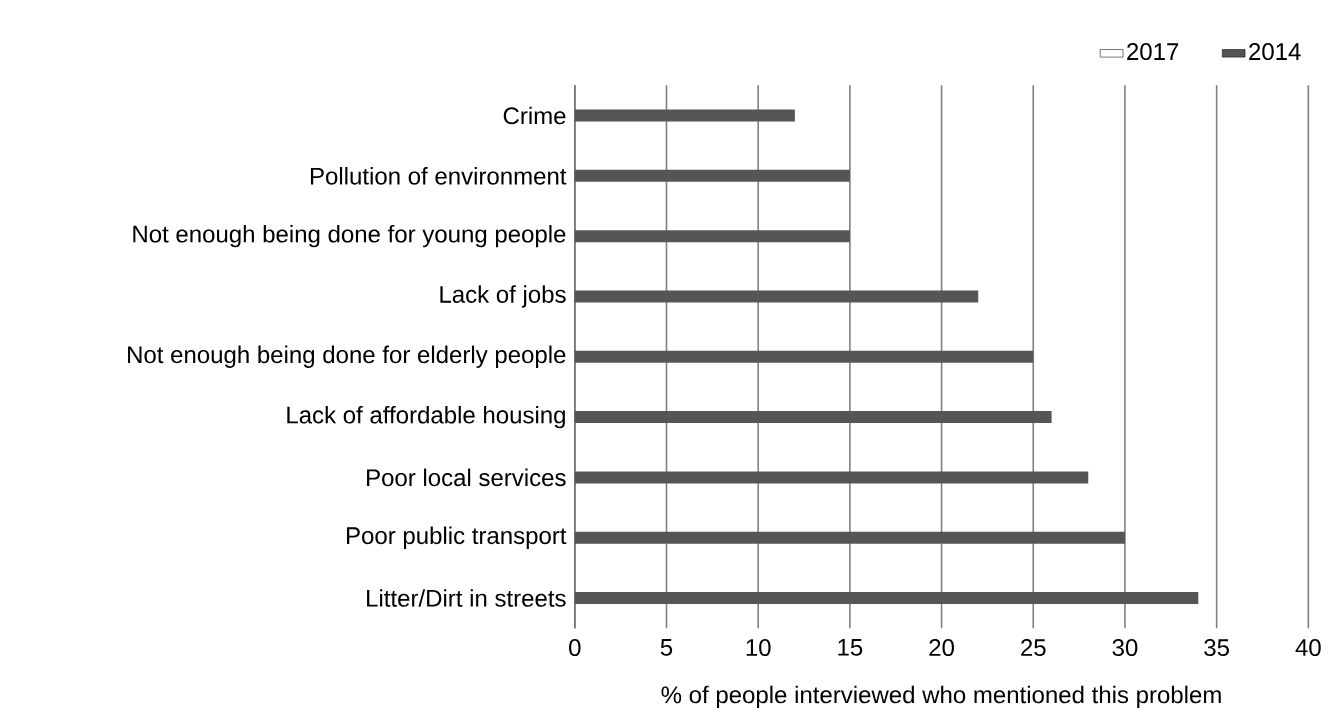 This screenshot has width=1339, height=728. Describe the element at coordinates (1216, 648) in the screenshot. I see `x-tick-label: 35` at that location.